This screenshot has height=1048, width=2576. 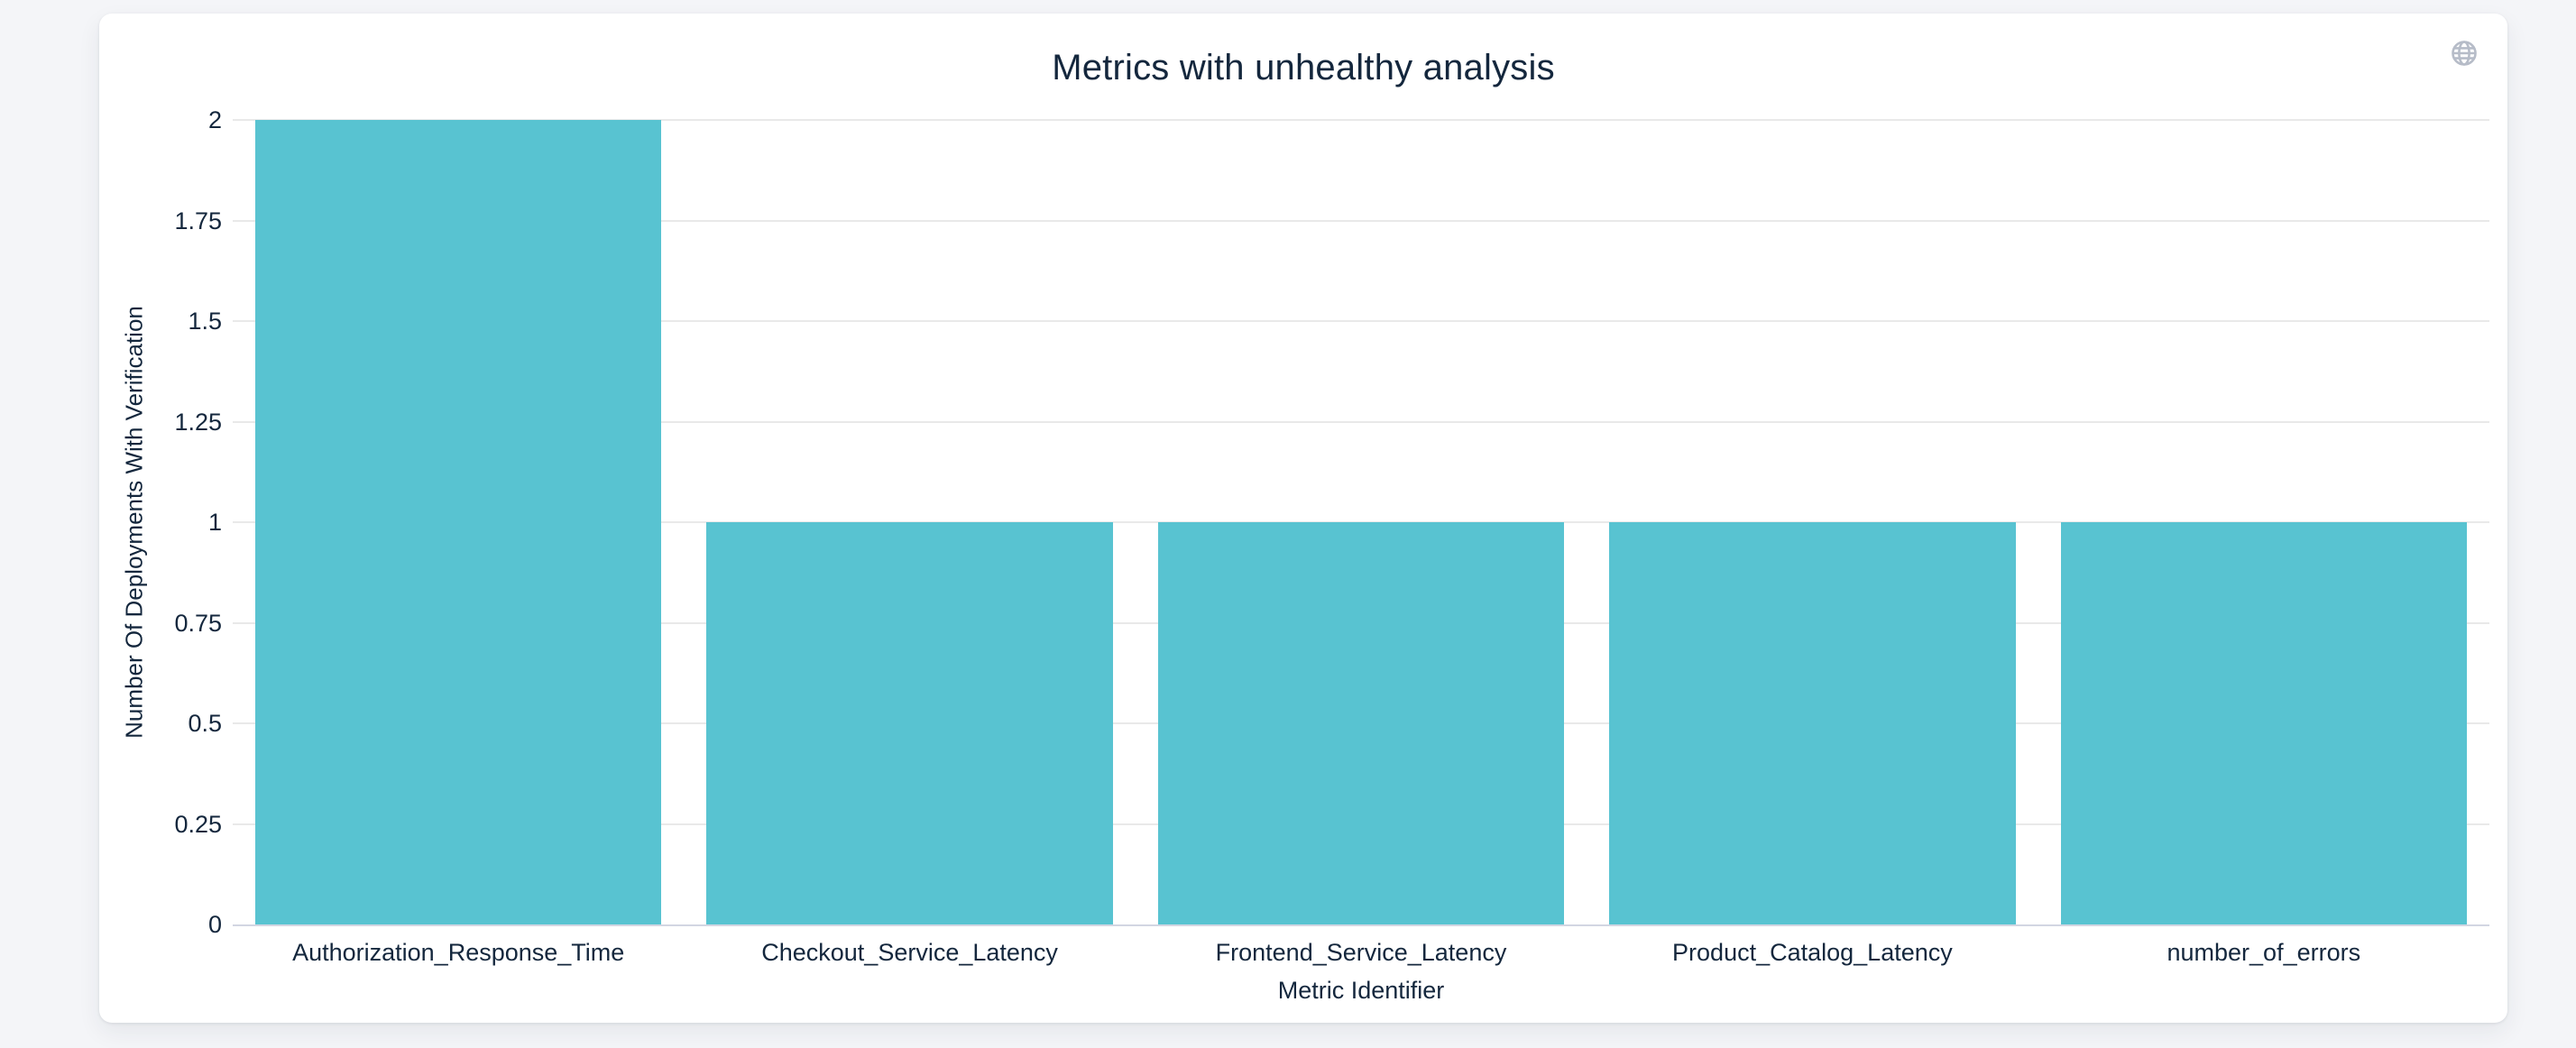 What do you see at coordinates (214, 523) in the screenshot?
I see `y-tick-label: 1` at bounding box center [214, 523].